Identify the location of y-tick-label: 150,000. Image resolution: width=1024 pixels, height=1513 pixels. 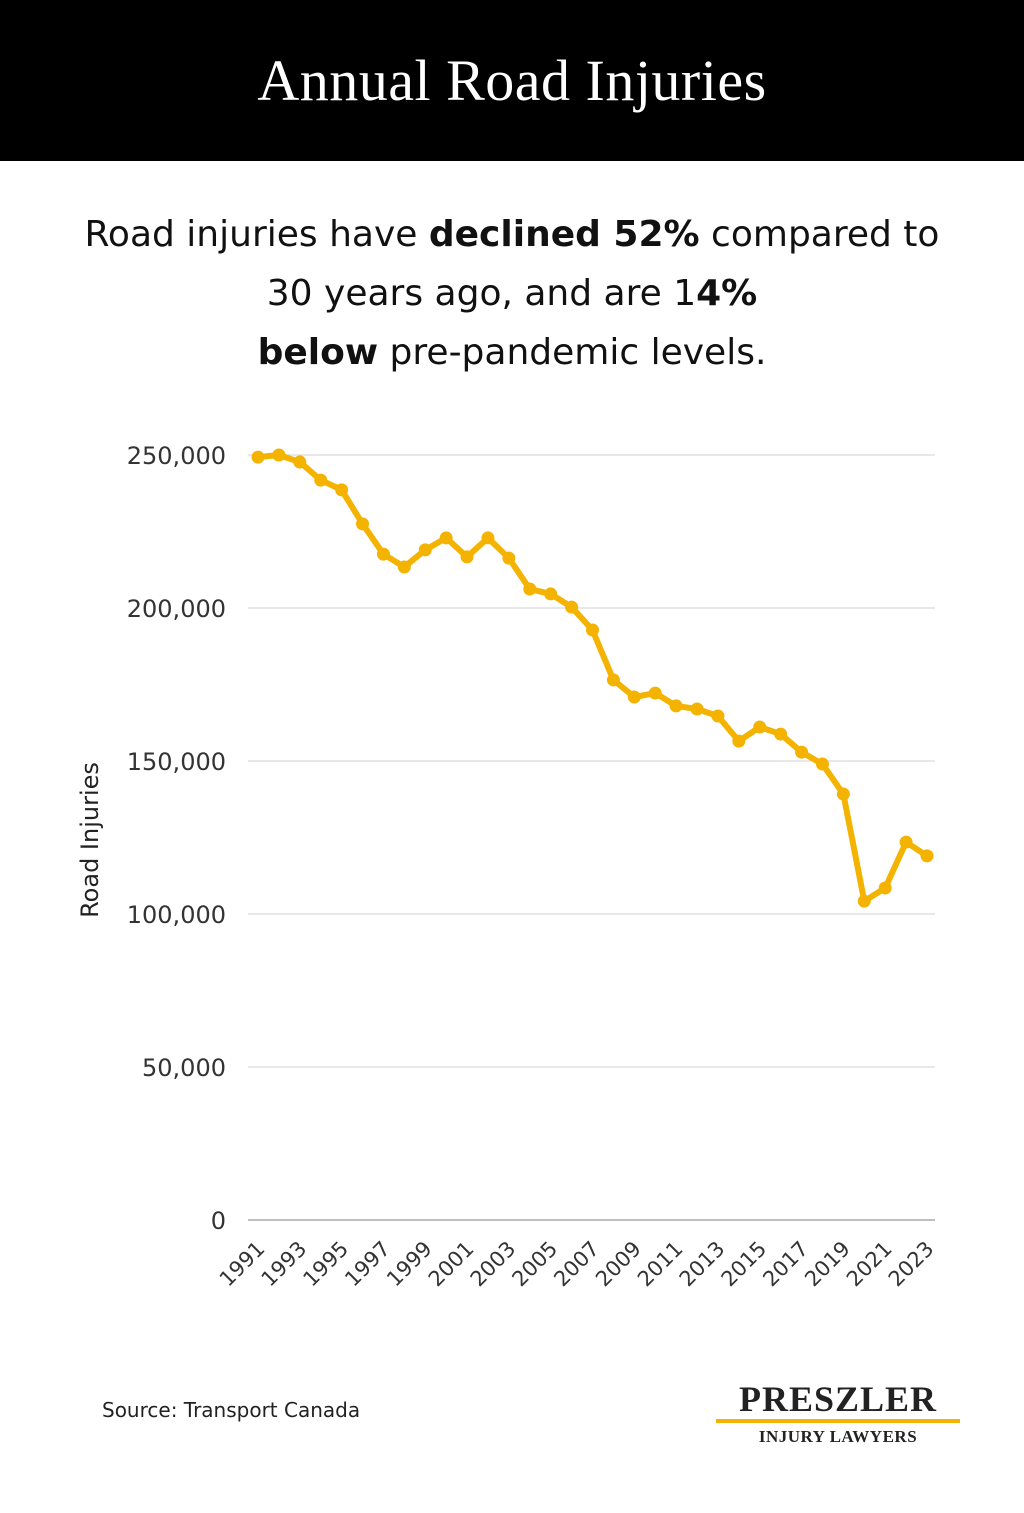
(176, 762).